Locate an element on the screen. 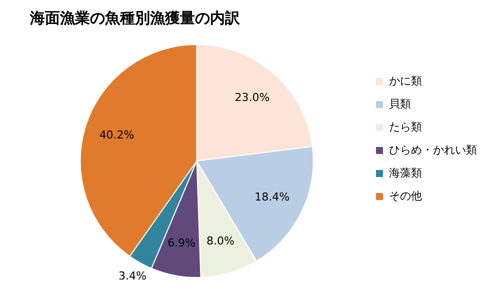  data-label: 6.9% is located at coordinates (182, 243).